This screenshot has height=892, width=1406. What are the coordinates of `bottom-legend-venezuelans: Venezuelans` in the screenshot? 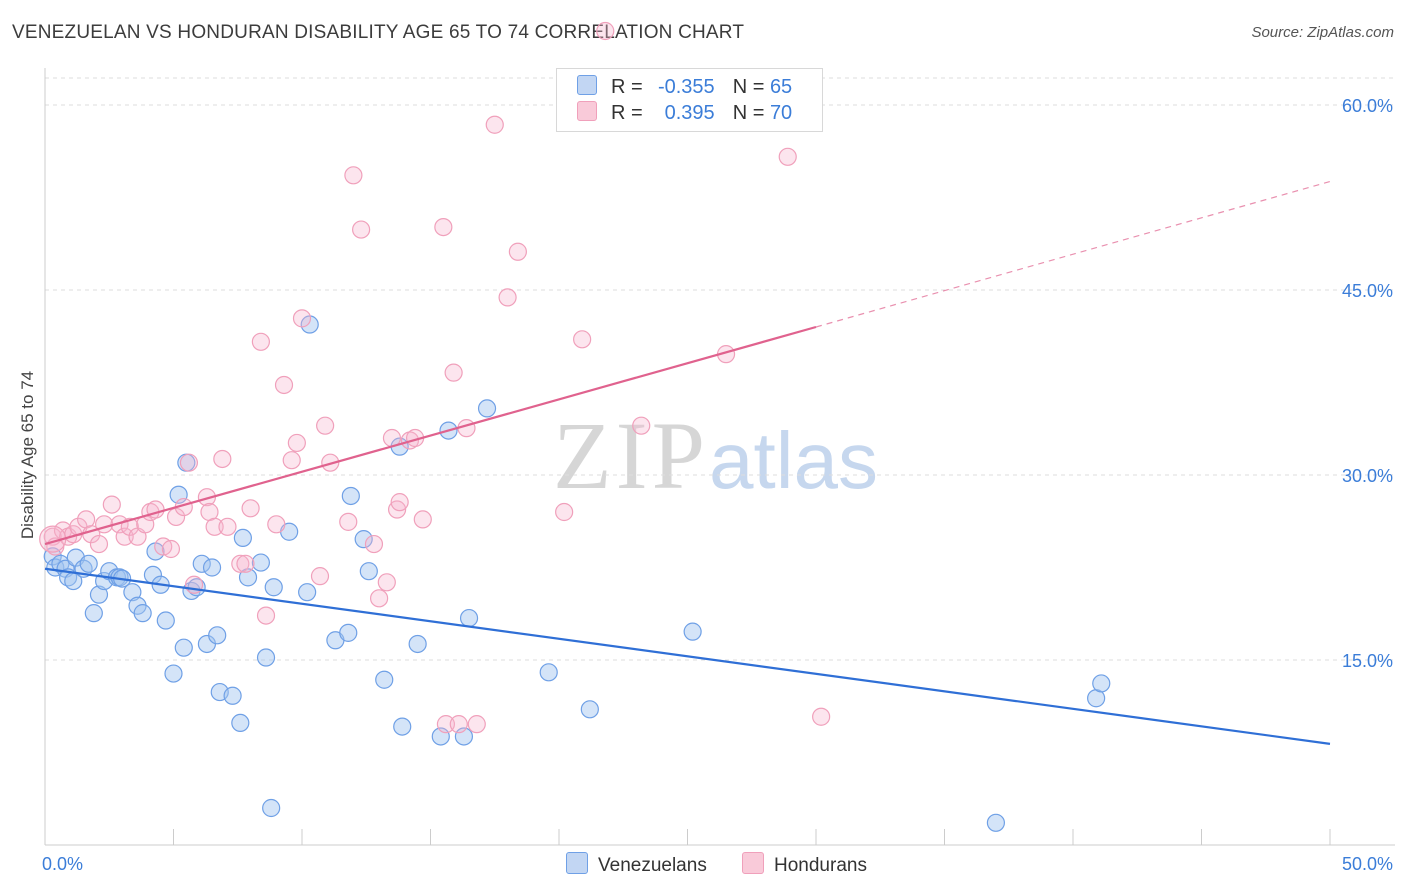 It's located at (636, 864).